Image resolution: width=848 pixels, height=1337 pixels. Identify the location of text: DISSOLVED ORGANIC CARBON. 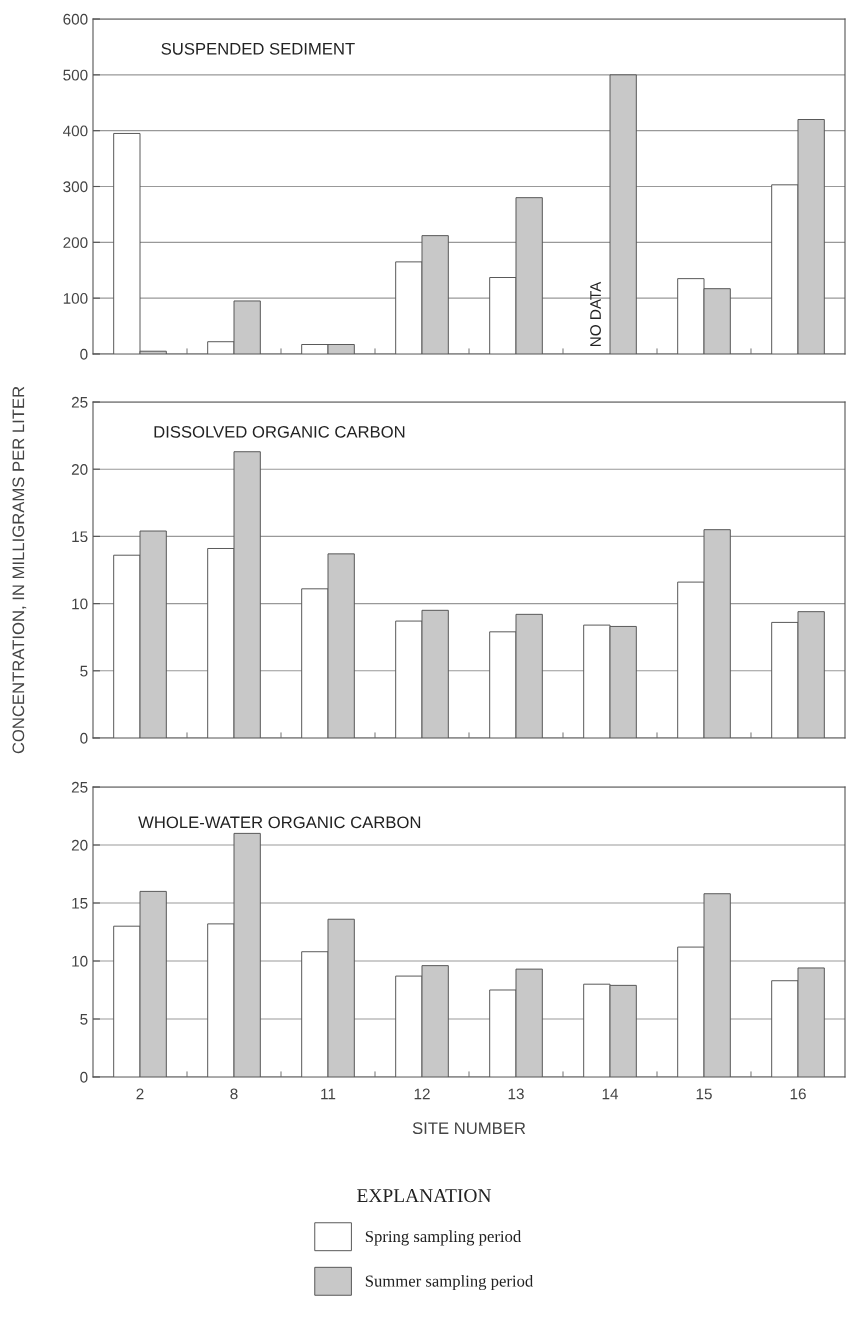
(279, 431).